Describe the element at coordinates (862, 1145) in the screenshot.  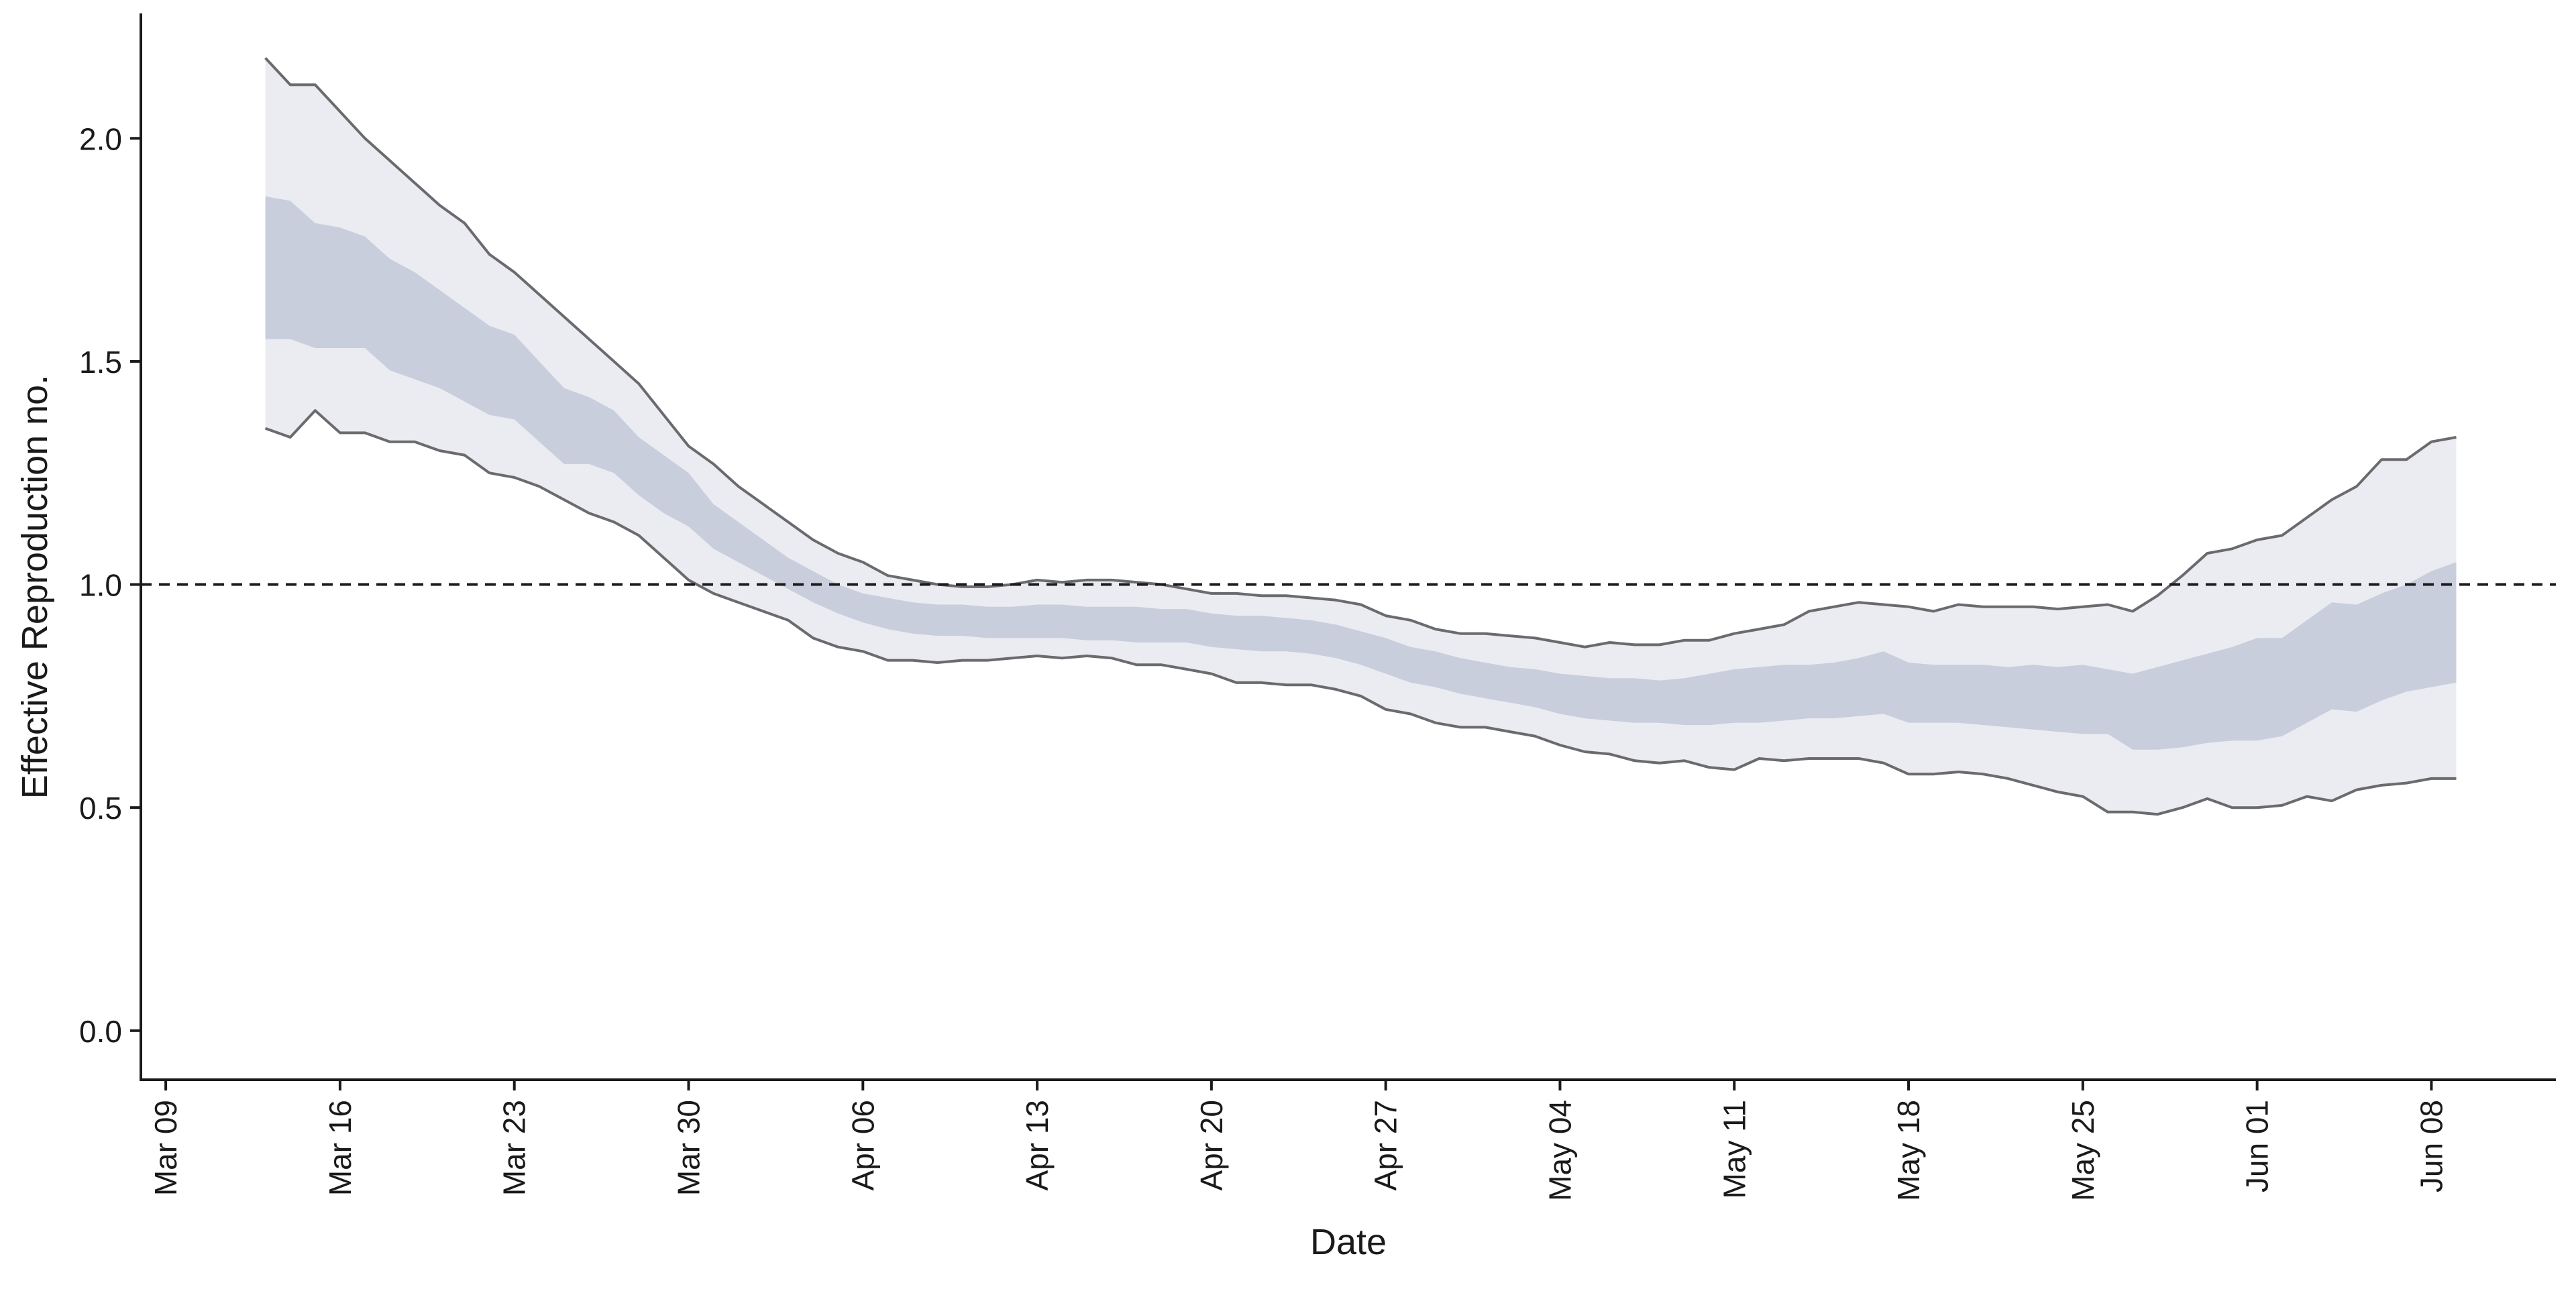
I see `x-tick-label: Apr 06` at that location.